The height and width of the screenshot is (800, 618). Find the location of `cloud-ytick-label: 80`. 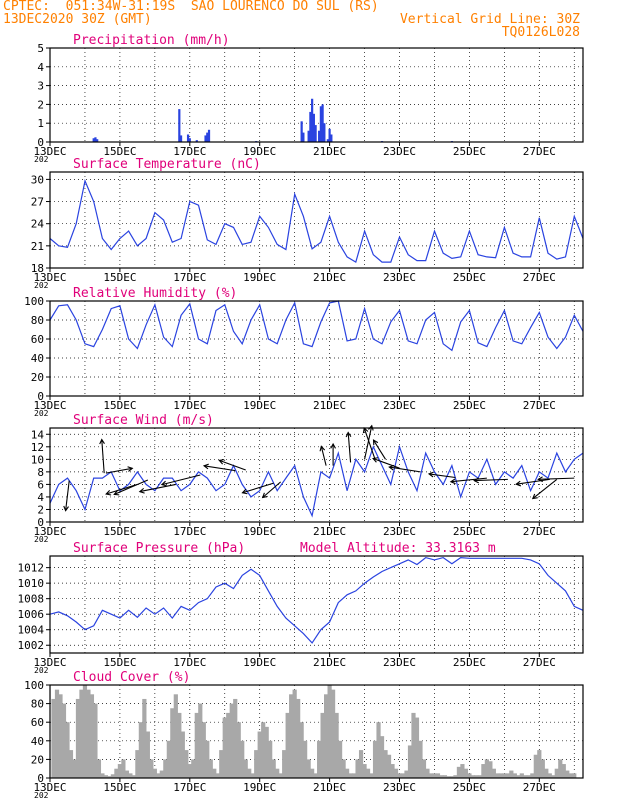

cloud-ytick-label: 80 is located at coordinates (37, 704).